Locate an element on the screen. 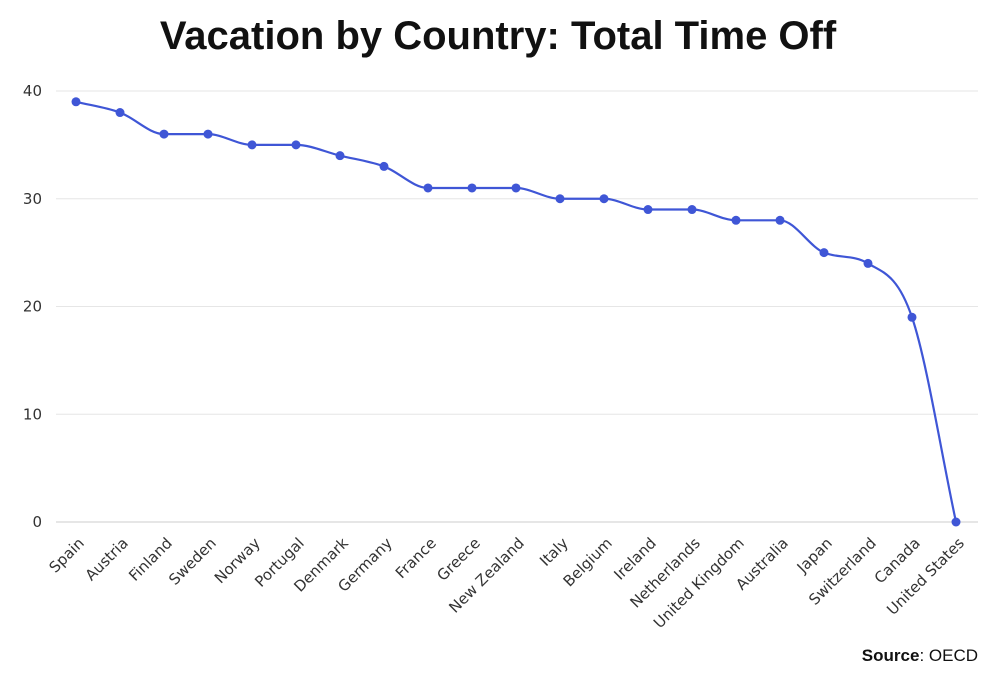 The width and height of the screenshot is (996, 688). y-tick-label: 30 is located at coordinates (32, 199).